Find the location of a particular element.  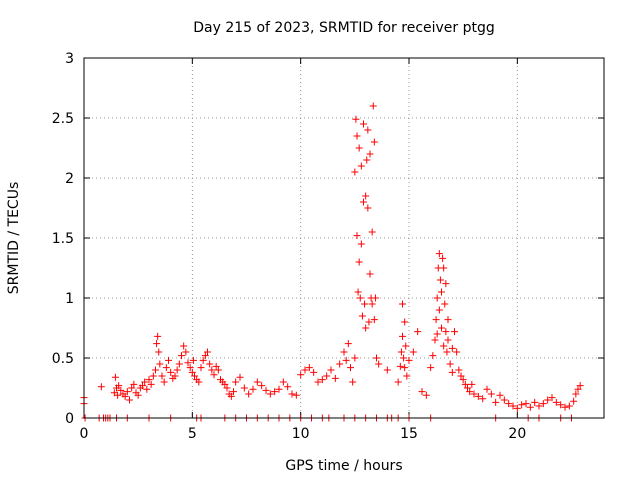

y-tick-label: 1.5 is located at coordinates (63, 239).